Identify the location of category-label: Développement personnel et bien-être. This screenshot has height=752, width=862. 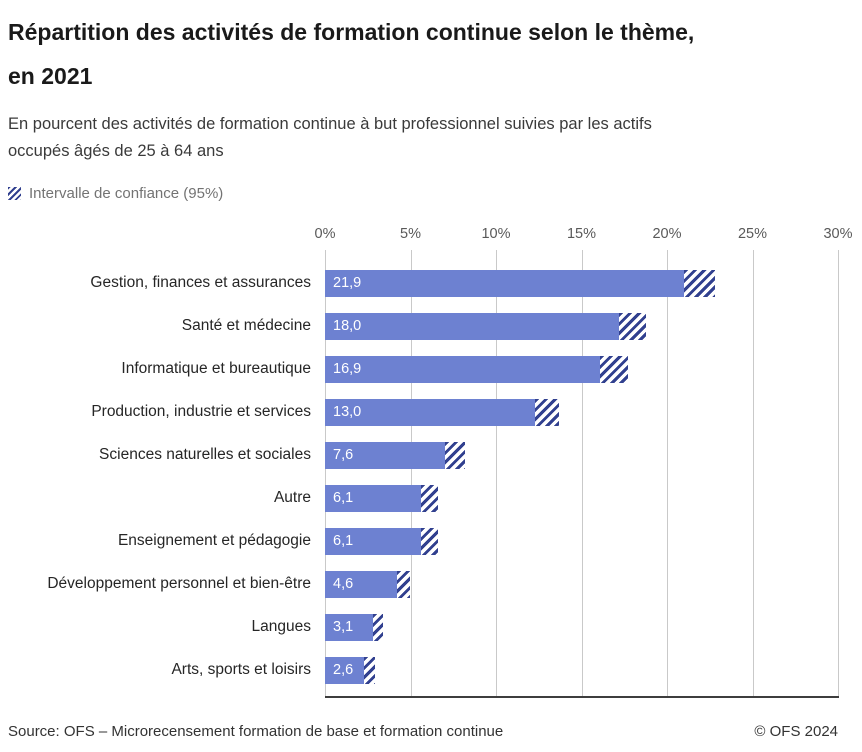
(179, 583).